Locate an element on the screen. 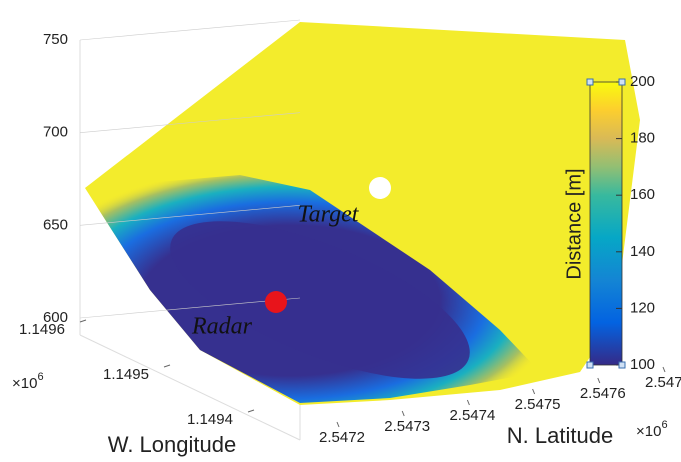 This screenshot has width=681, height=462. z-tick-label: 600 is located at coordinates (55, 317).